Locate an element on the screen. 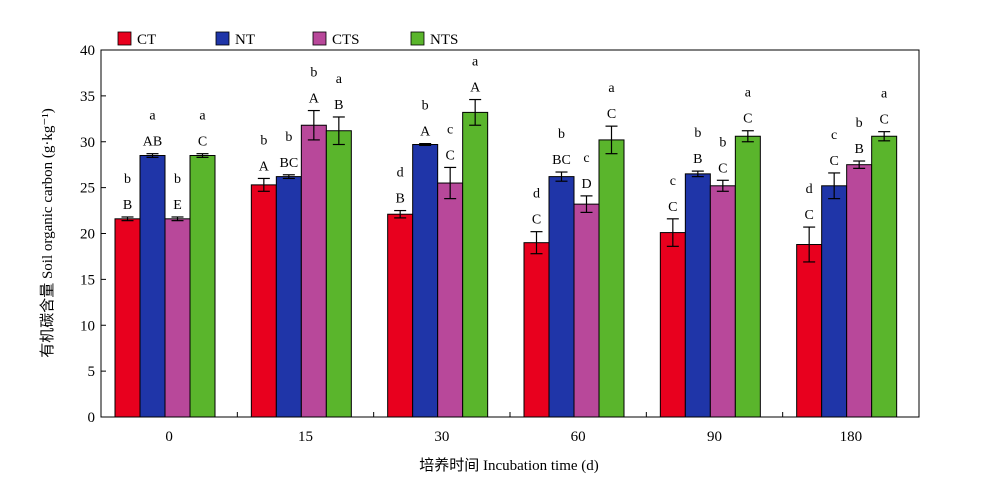 The height and width of the screenshot is (481, 1000). legend-swatch-ct is located at coordinates (124, 38).